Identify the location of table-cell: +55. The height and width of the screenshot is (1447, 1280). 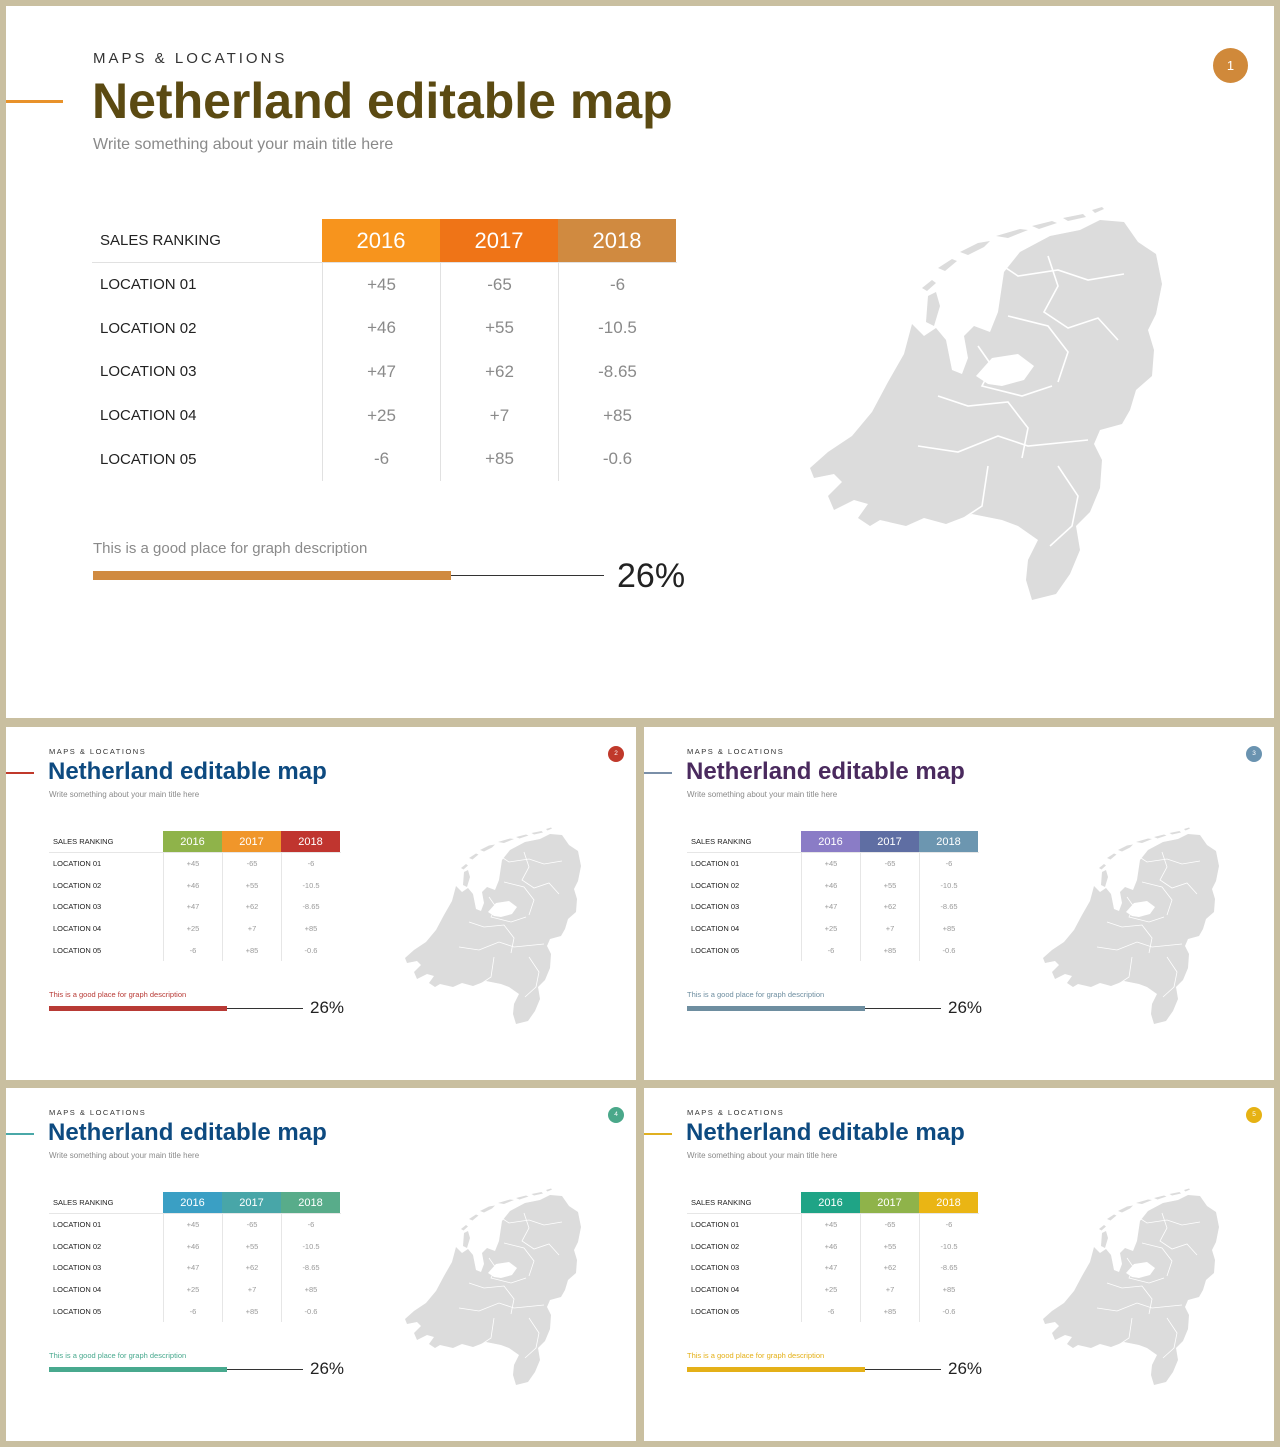
(251, 1246).